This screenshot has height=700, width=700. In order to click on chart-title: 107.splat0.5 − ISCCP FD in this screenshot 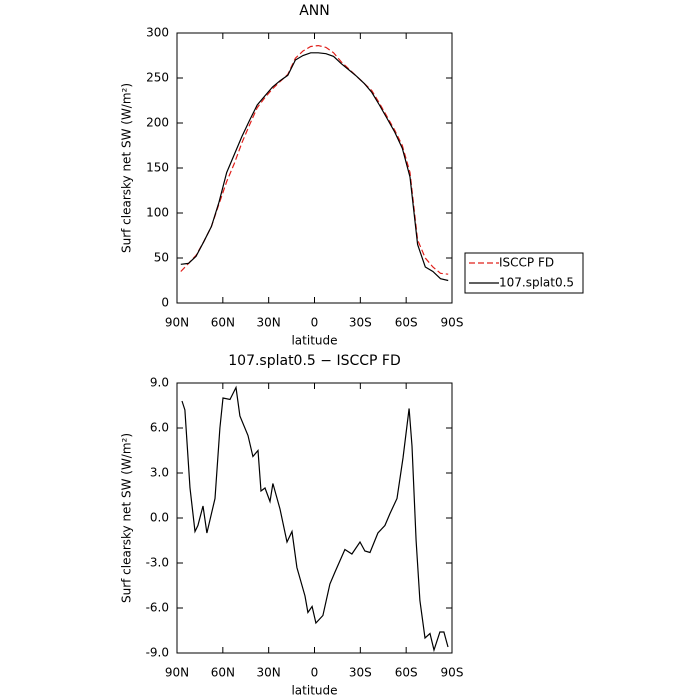, I will do `click(314, 361)`.